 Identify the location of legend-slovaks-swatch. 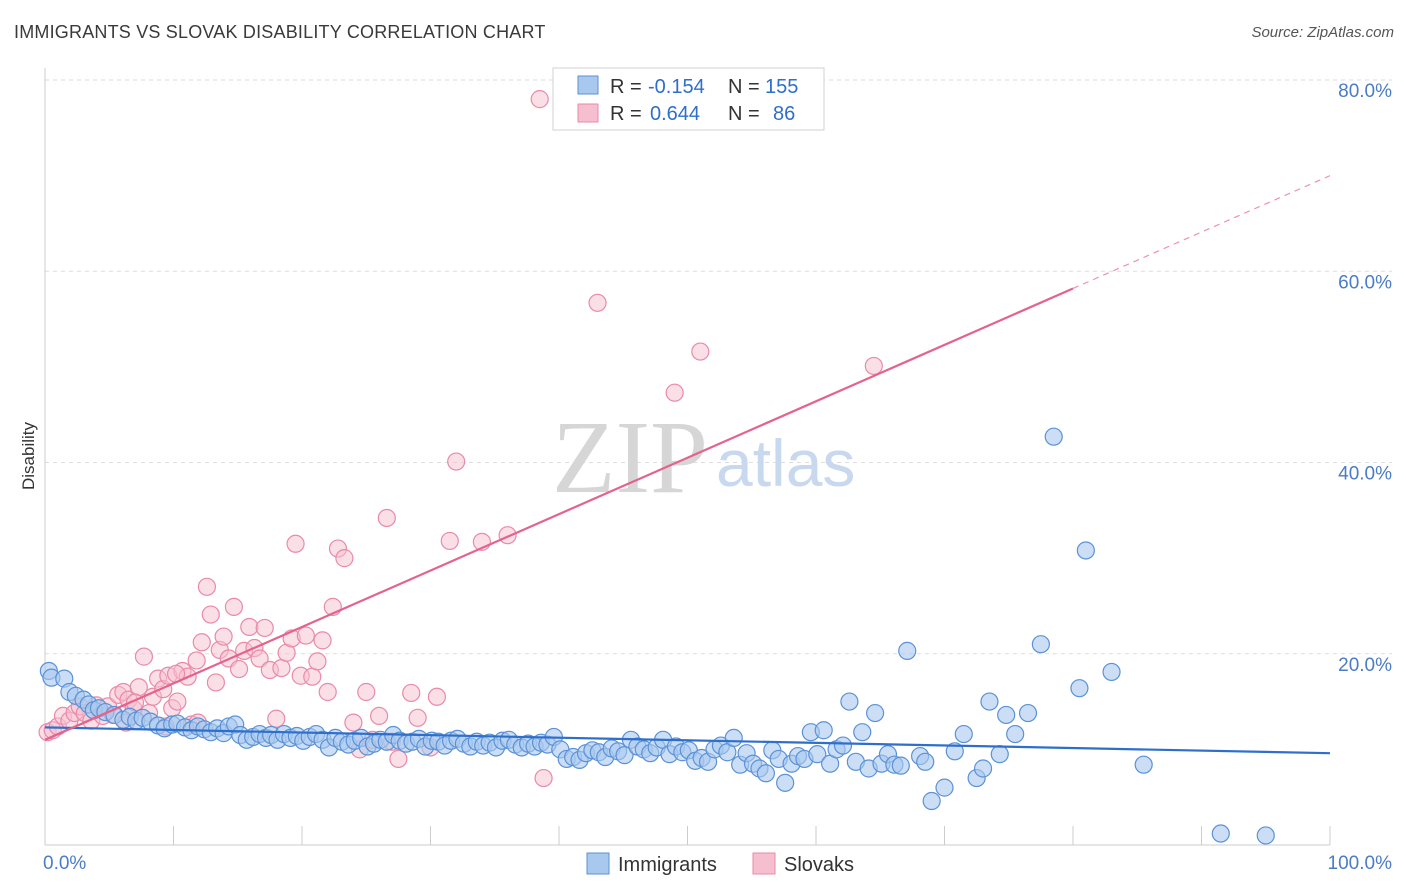
(764, 863).